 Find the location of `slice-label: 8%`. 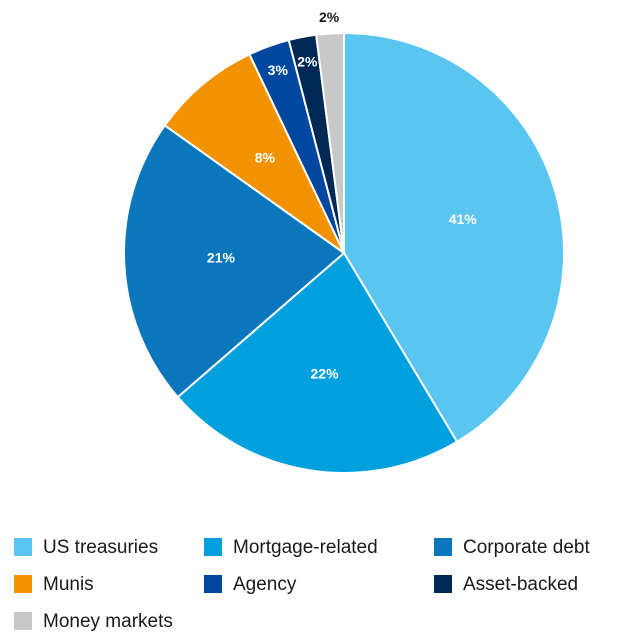

slice-label: 8% is located at coordinates (265, 157).